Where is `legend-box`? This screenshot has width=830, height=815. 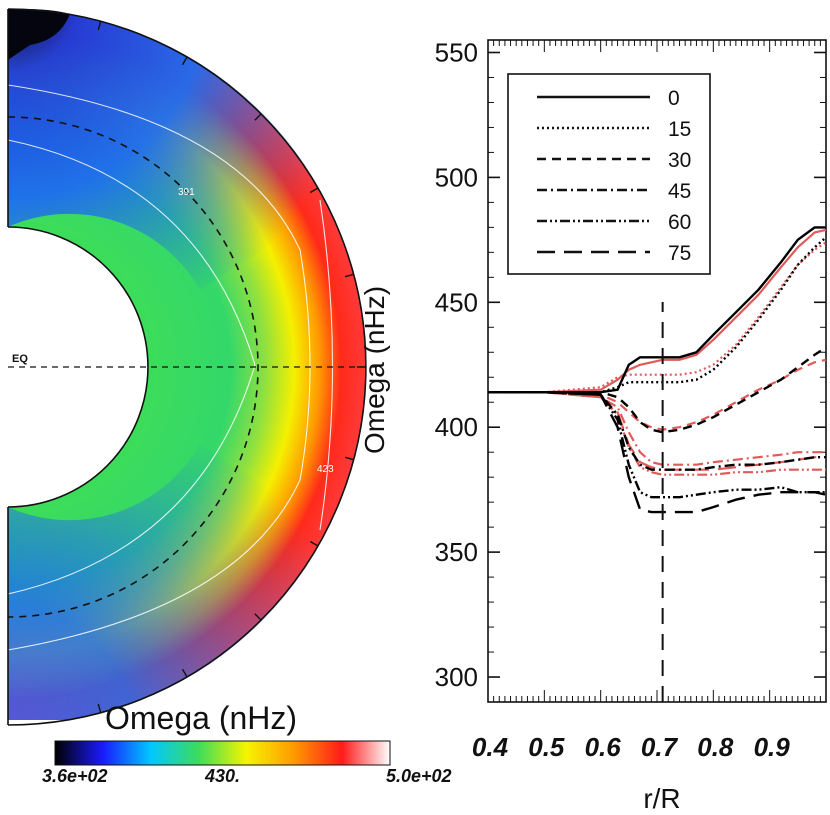
legend-box is located at coordinates (609, 174).